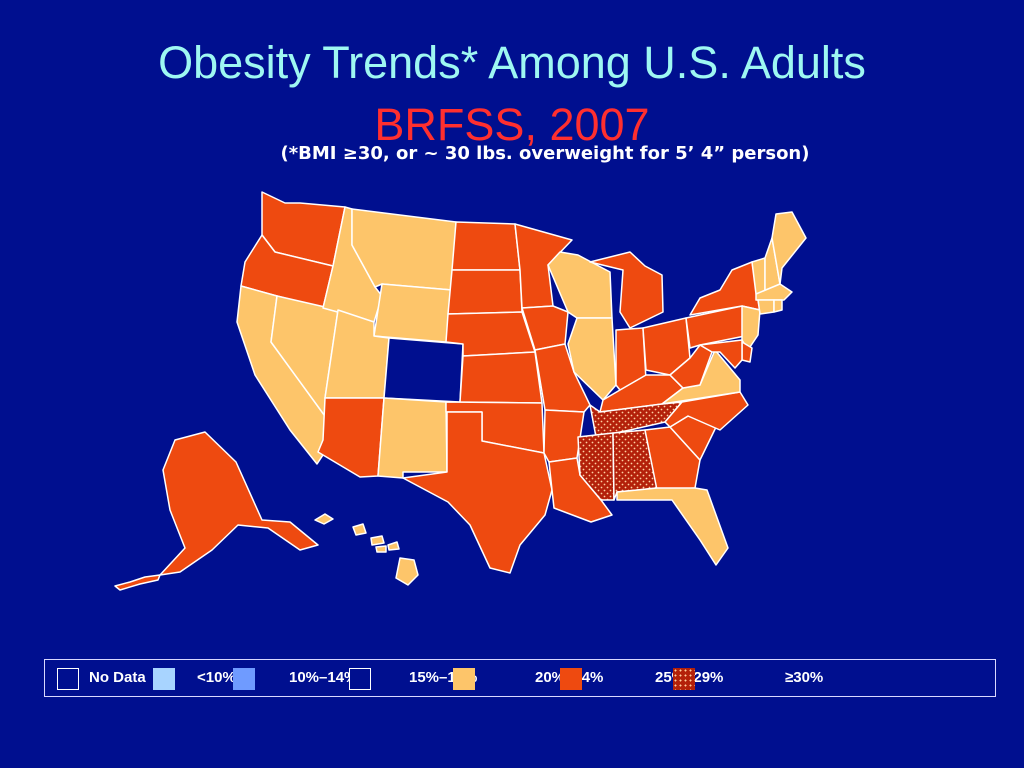 This screenshot has width=1024, height=768. What do you see at coordinates (216, 677) in the screenshot?
I see `legend-label: <10%` at bounding box center [216, 677].